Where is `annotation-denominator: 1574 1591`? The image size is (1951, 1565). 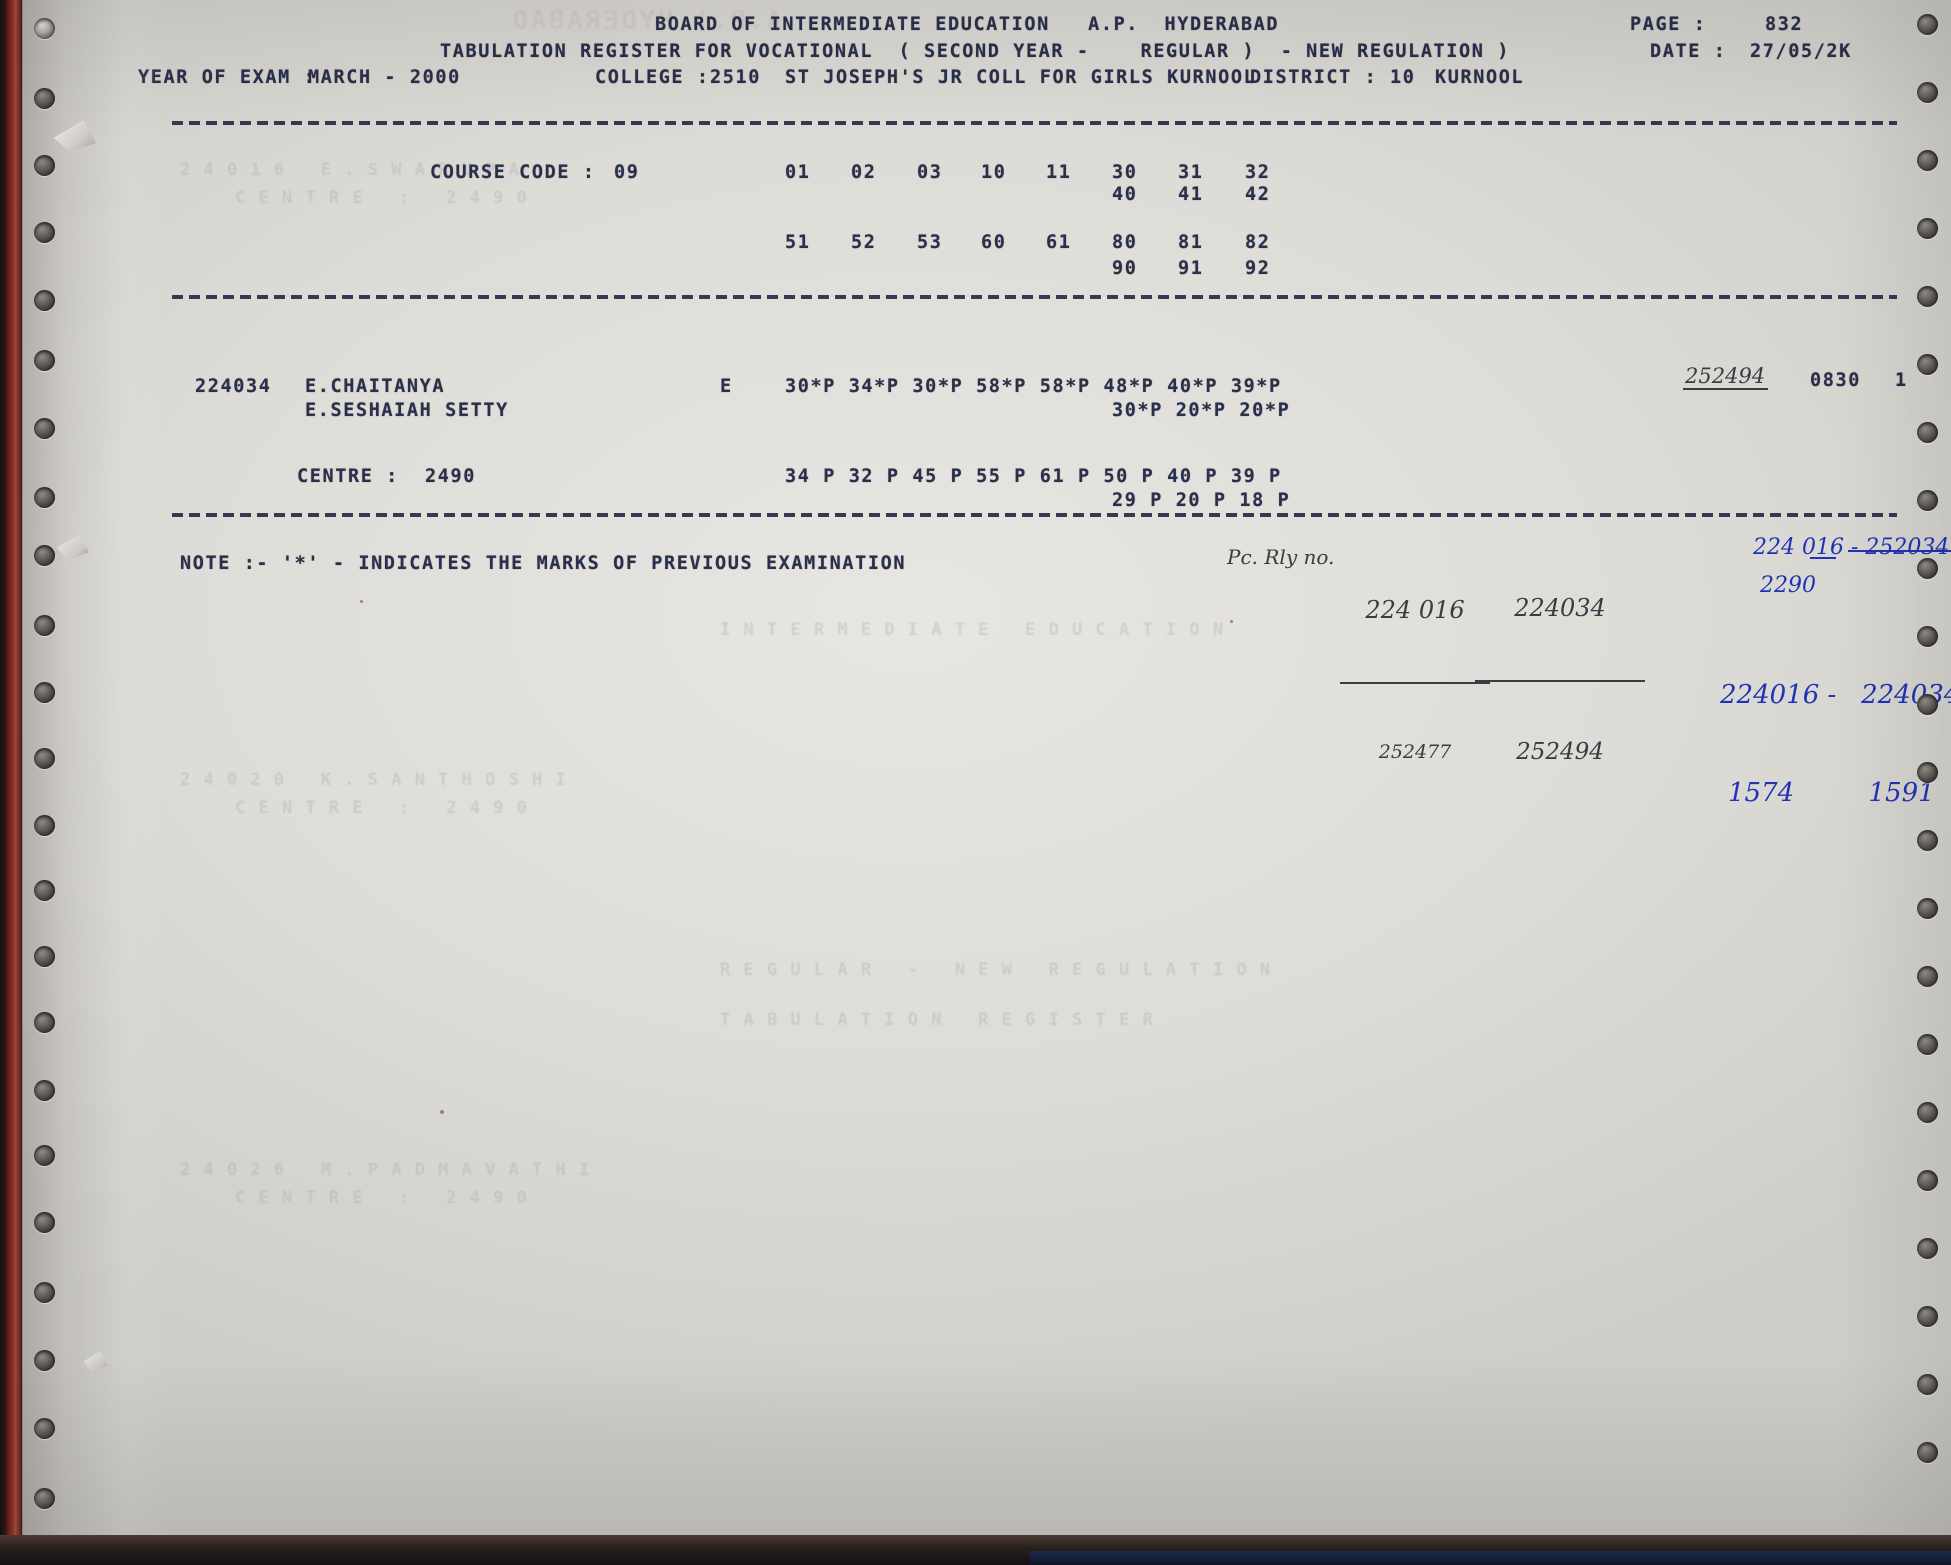 annotation-denominator: 1574 1591 is located at coordinates (1831, 793).